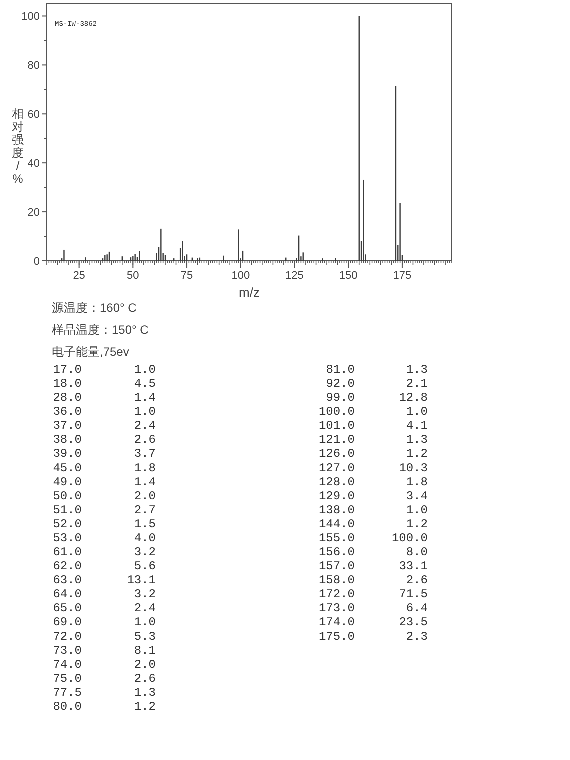 This screenshot has height=760, width=570. What do you see at coordinates (18, 146) in the screenshot?
I see `y-axis-title: 相对强度/%` at bounding box center [18, 146].